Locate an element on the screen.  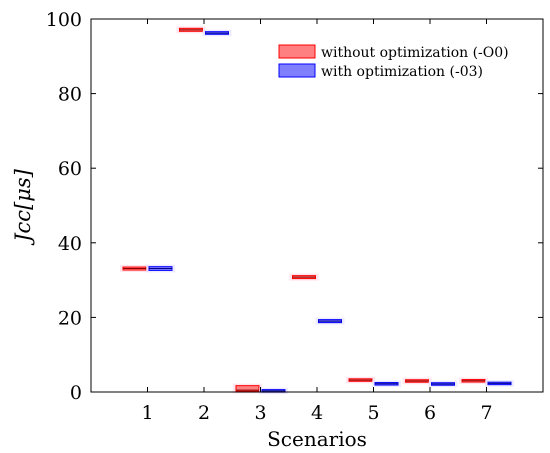
x-tick-label: 2 is located at coordinates (204, 413).